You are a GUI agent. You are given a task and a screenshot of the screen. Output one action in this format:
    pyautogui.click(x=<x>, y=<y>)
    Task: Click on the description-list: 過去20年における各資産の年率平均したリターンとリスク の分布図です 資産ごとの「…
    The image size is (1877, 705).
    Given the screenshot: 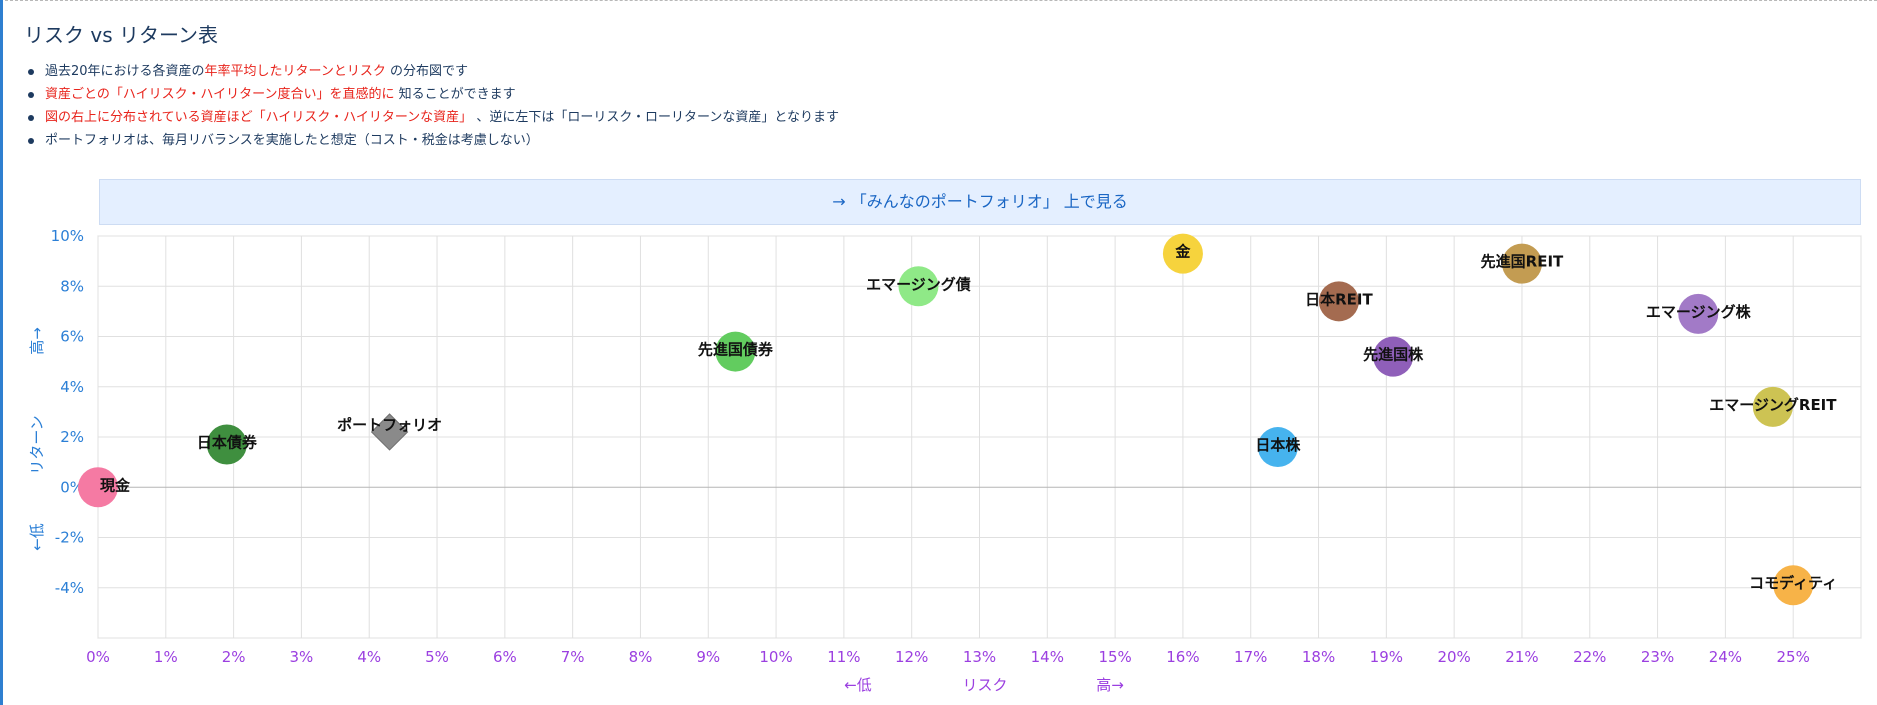 What is the action you would take?
    pyautogui.click(x=432, y=106)
    